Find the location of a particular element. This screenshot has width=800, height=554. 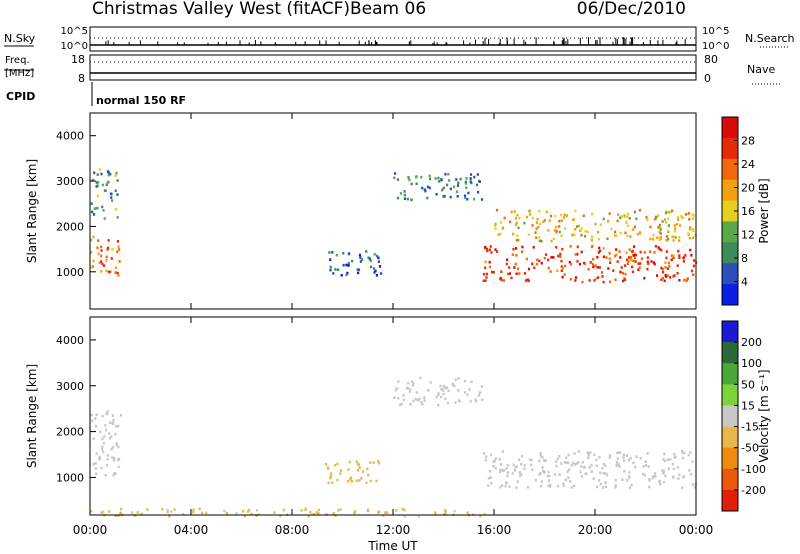

noise-tick-right-bottom: 10^0 is located at coordinates (715, 46).